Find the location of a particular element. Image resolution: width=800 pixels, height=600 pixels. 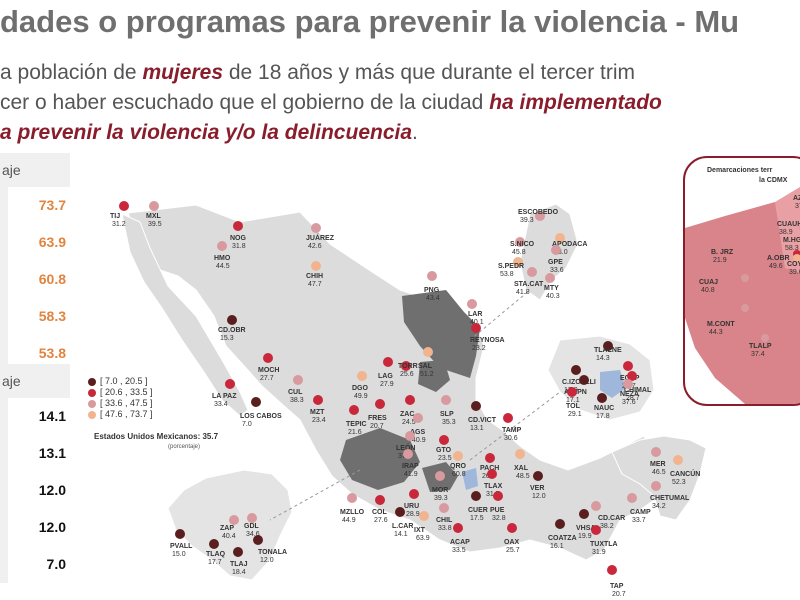

city-value-label: 42.6 is located at coordinates (315, 246).